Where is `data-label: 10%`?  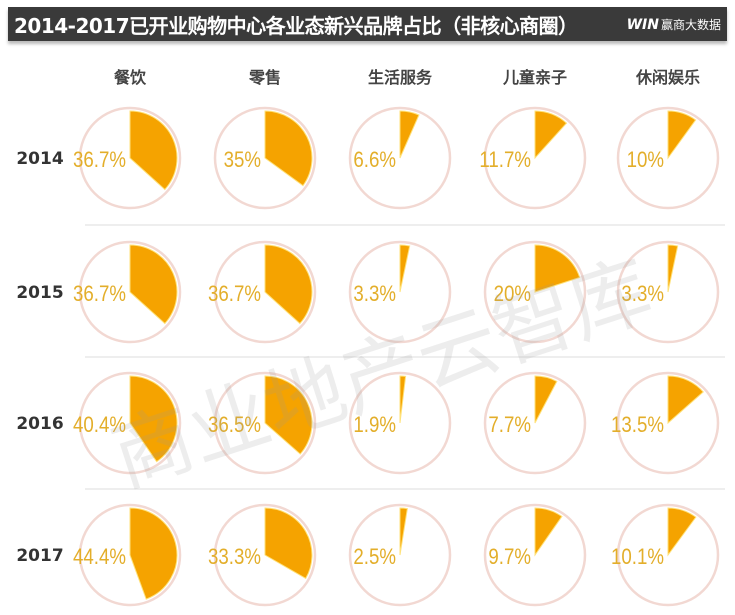 data-label: 10% is located at coordinates (645, 161).